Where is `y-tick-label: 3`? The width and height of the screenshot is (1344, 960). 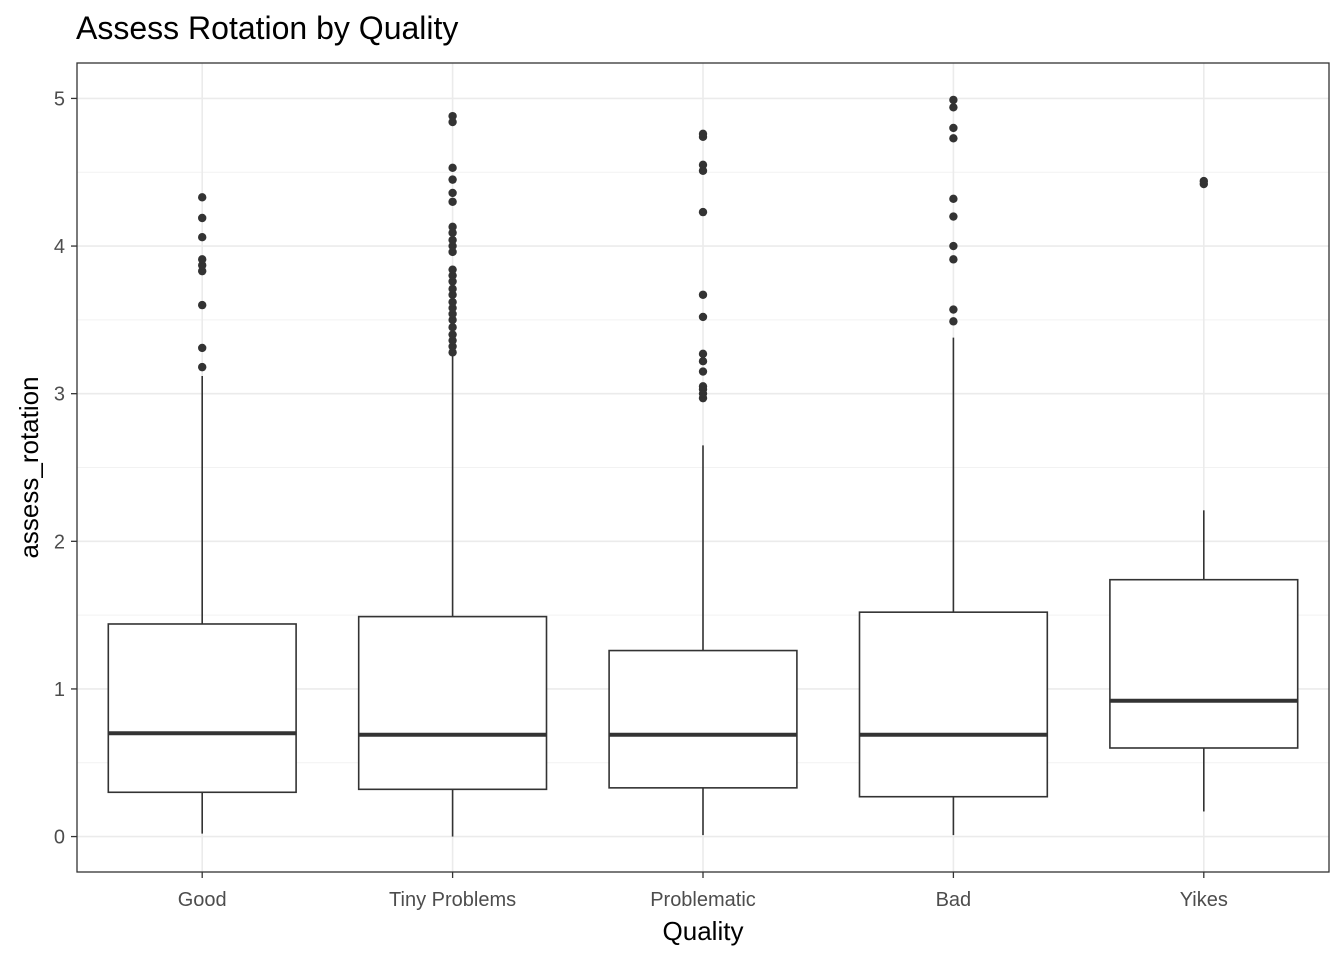 y-tick-label: 3 is located at coordinates (59, 395).